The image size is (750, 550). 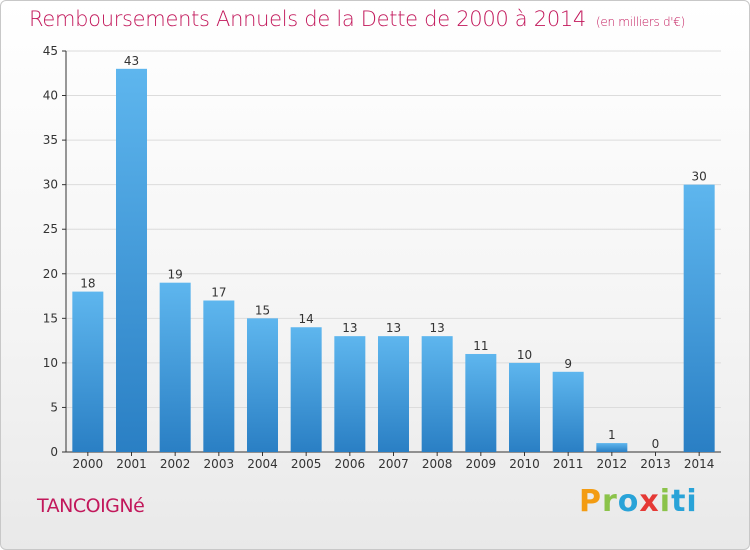 I want to click on y-tick-label: 10, so click(x=50, y=363).